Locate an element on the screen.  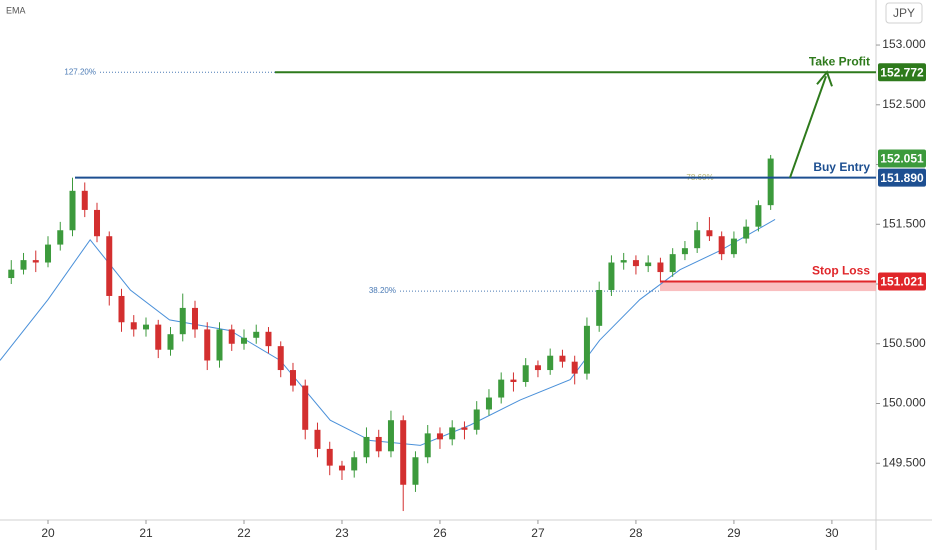
y-tick-label: 153.000 is located at coordinates (904, 44).